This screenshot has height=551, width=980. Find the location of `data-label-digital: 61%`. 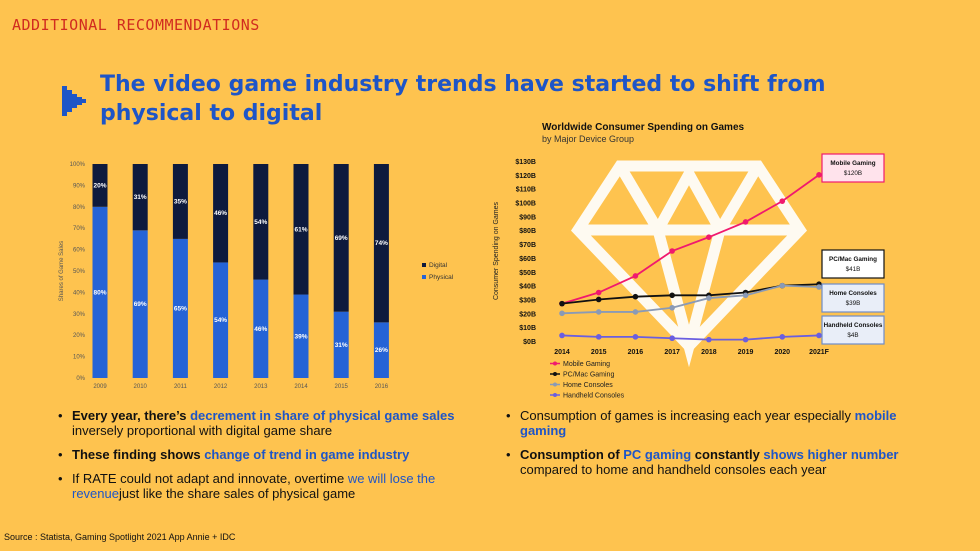

data-label-digital: 61% is located at coordinates (300, 229).